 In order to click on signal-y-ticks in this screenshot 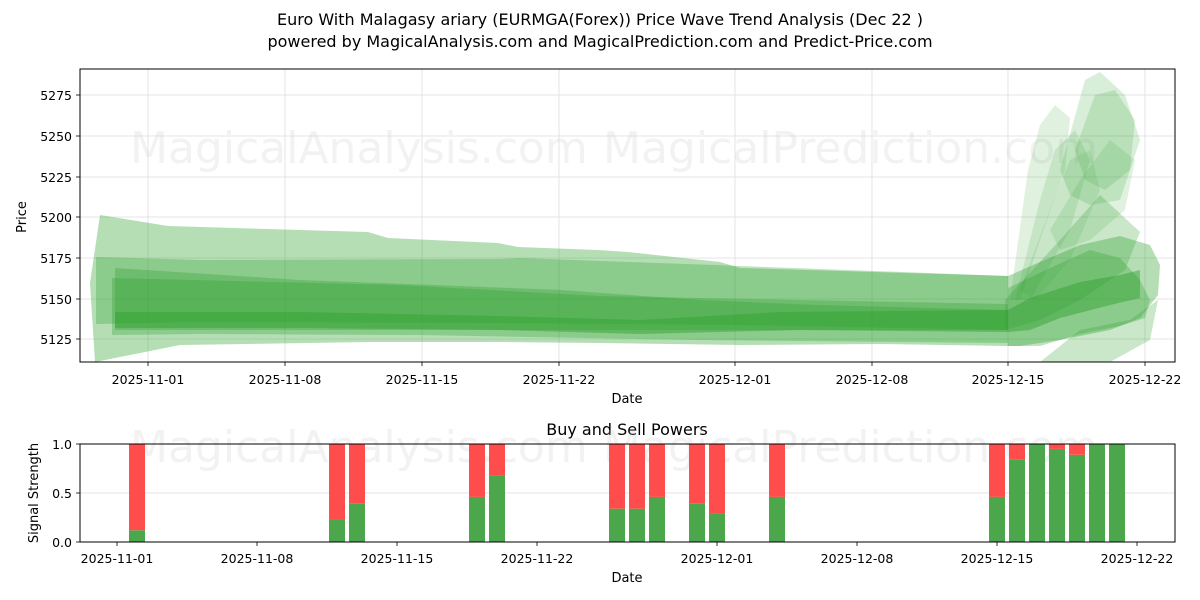, I will do `click(78, 493)`.